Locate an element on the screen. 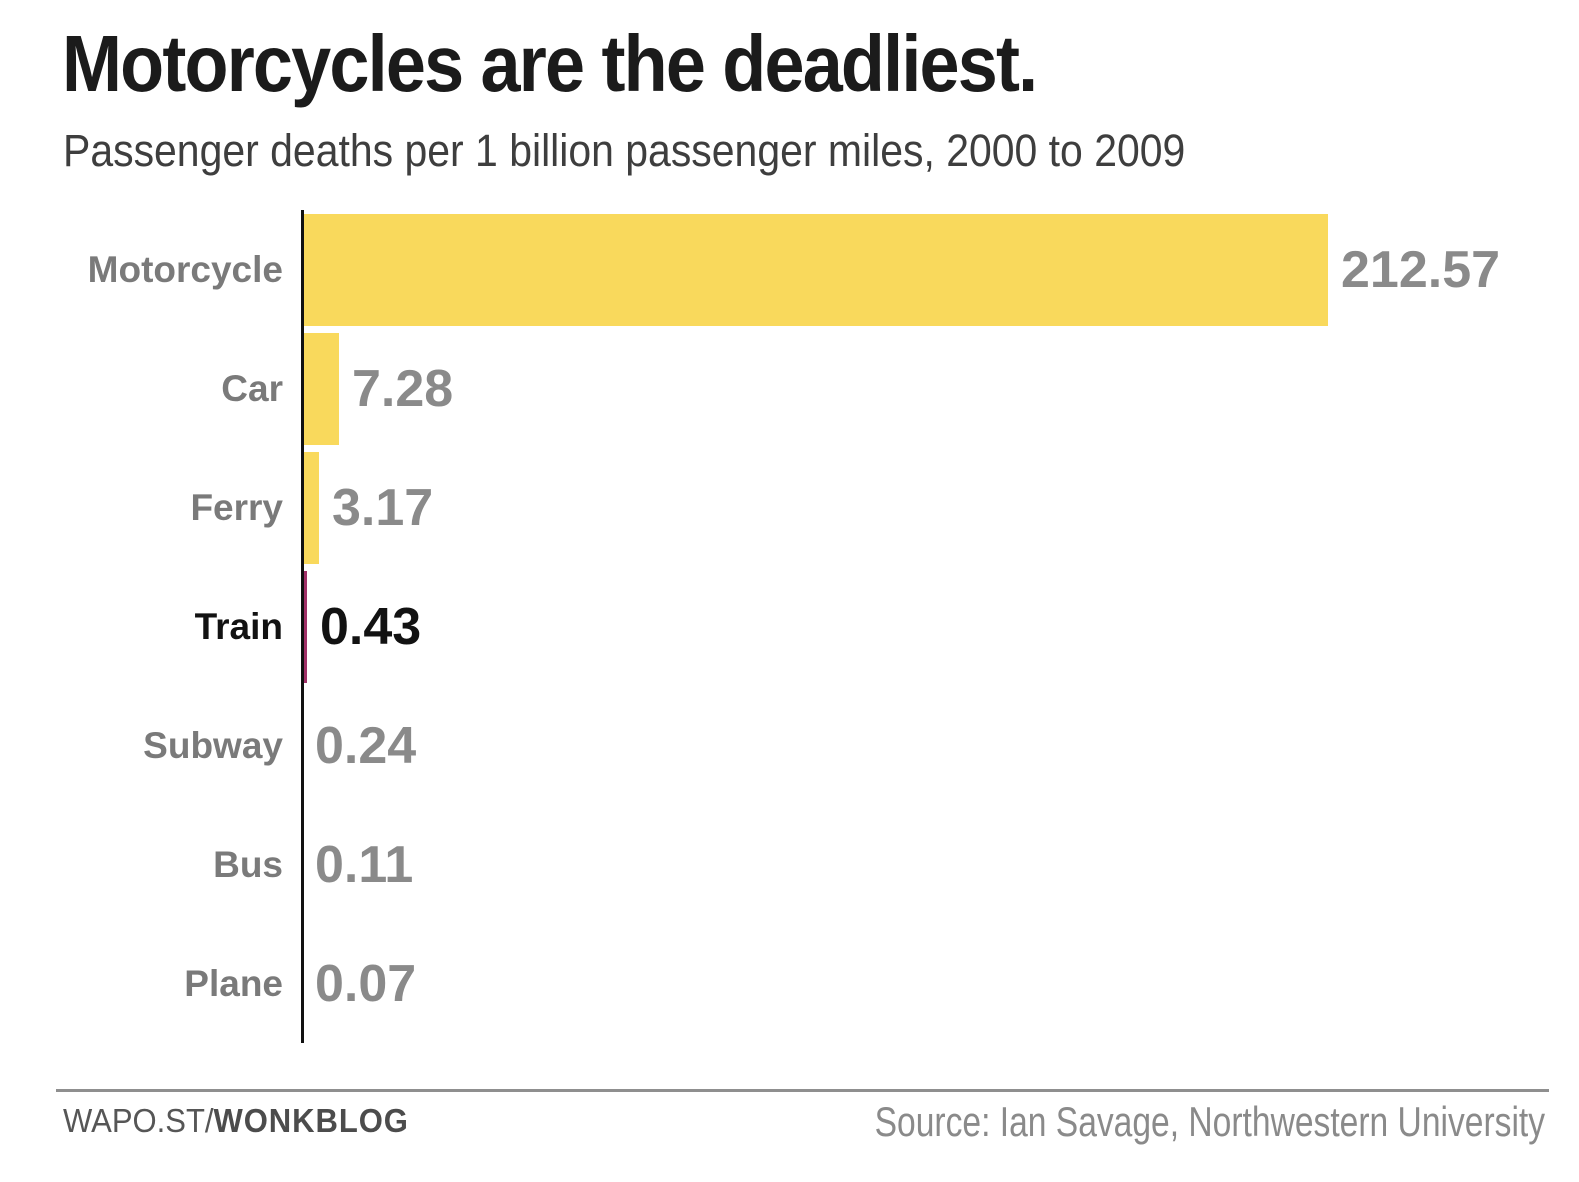  chart-row: Bus 0.11 is located at coordinates (789, 864).